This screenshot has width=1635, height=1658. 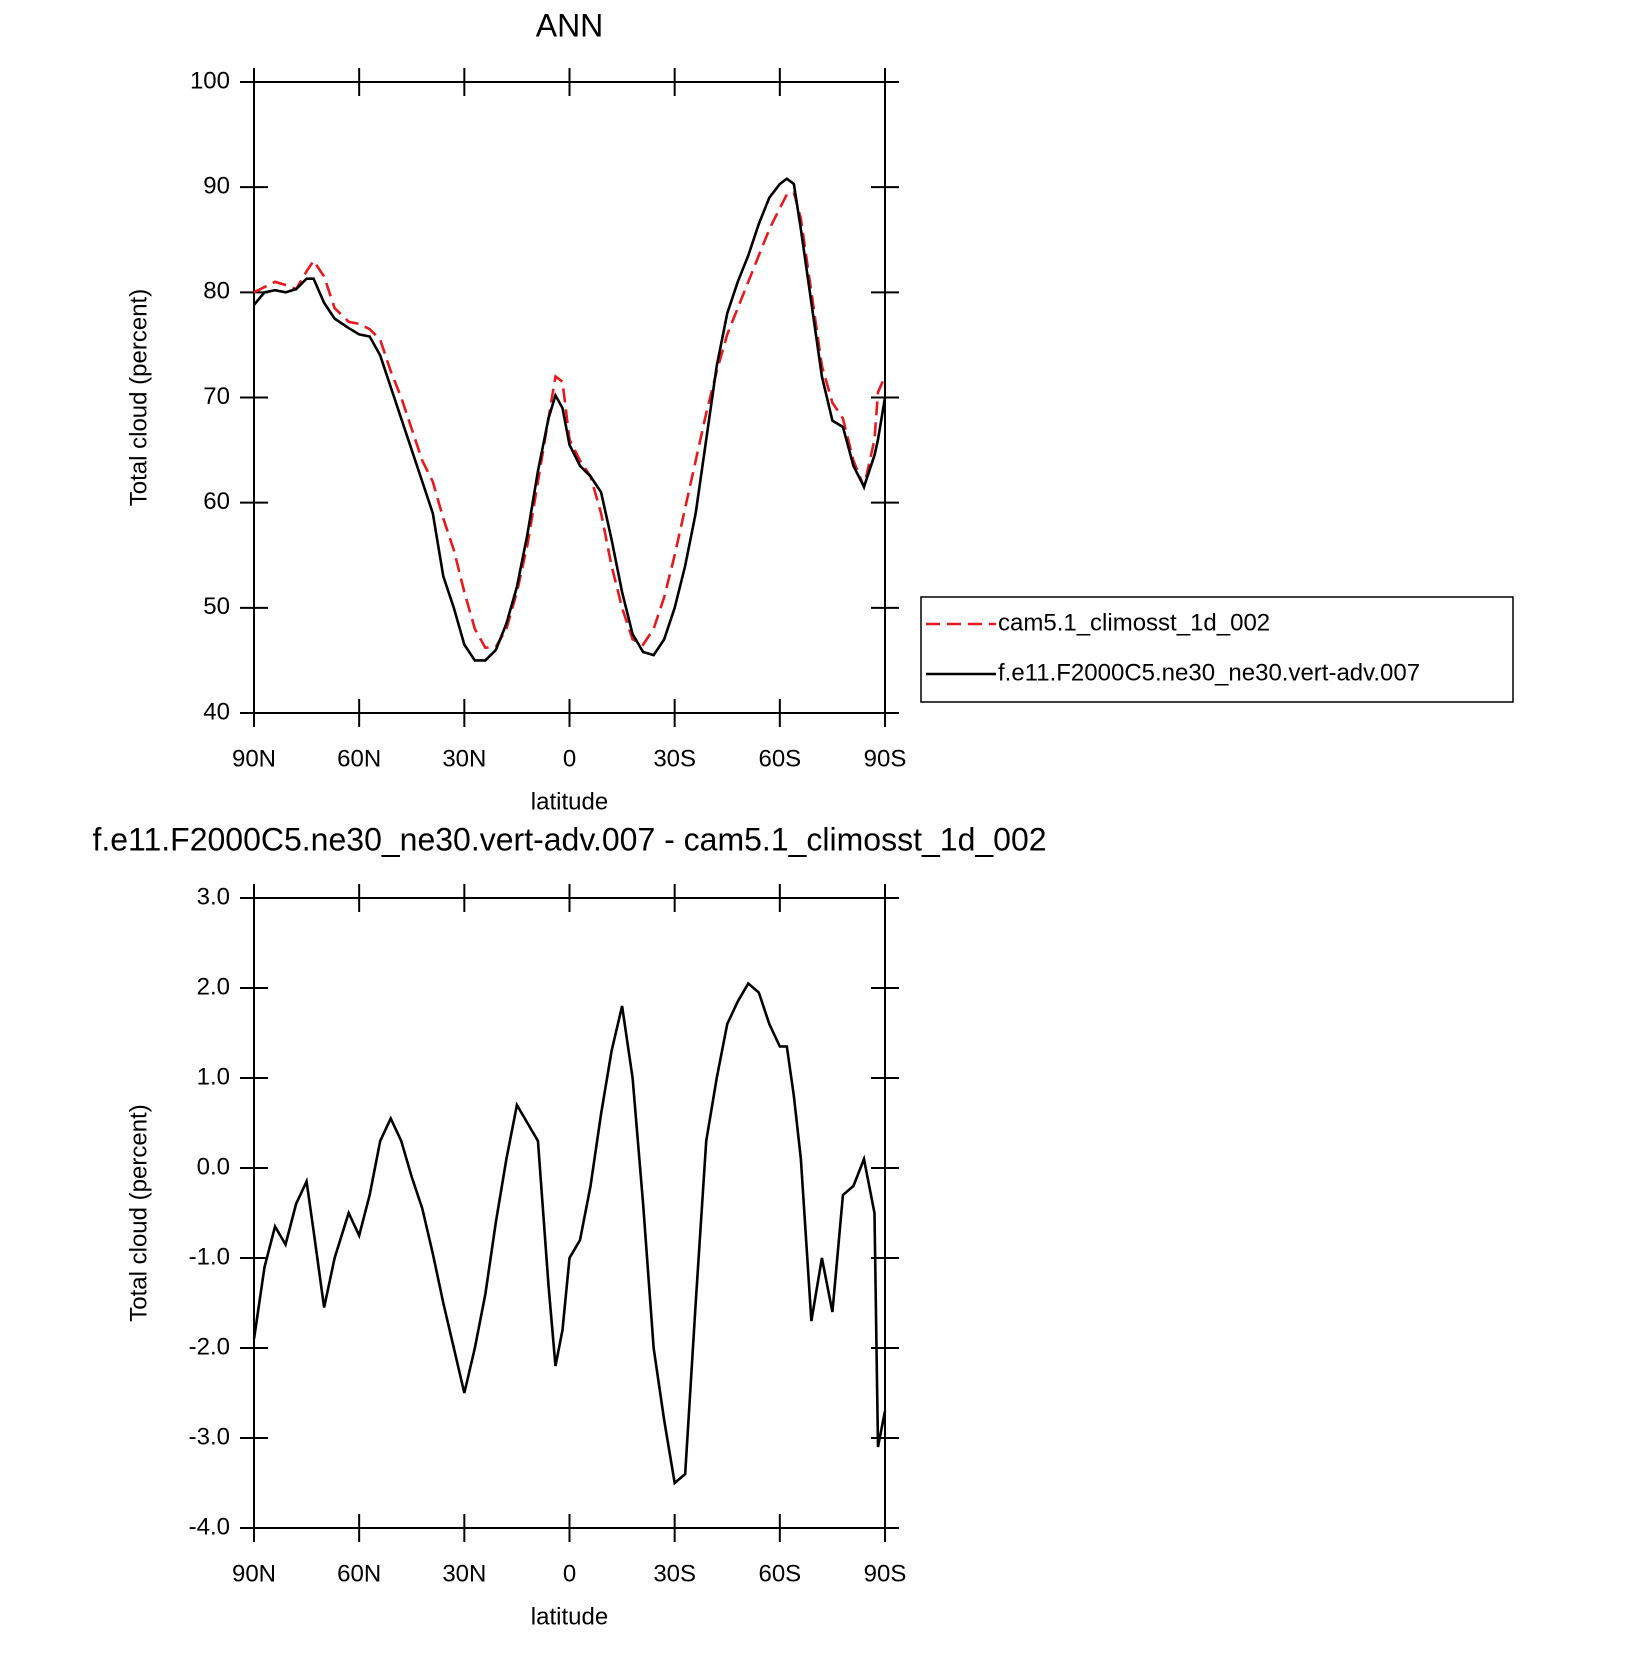 I want to click on y-tick-label: 2.0, so click(x=213, y=986).